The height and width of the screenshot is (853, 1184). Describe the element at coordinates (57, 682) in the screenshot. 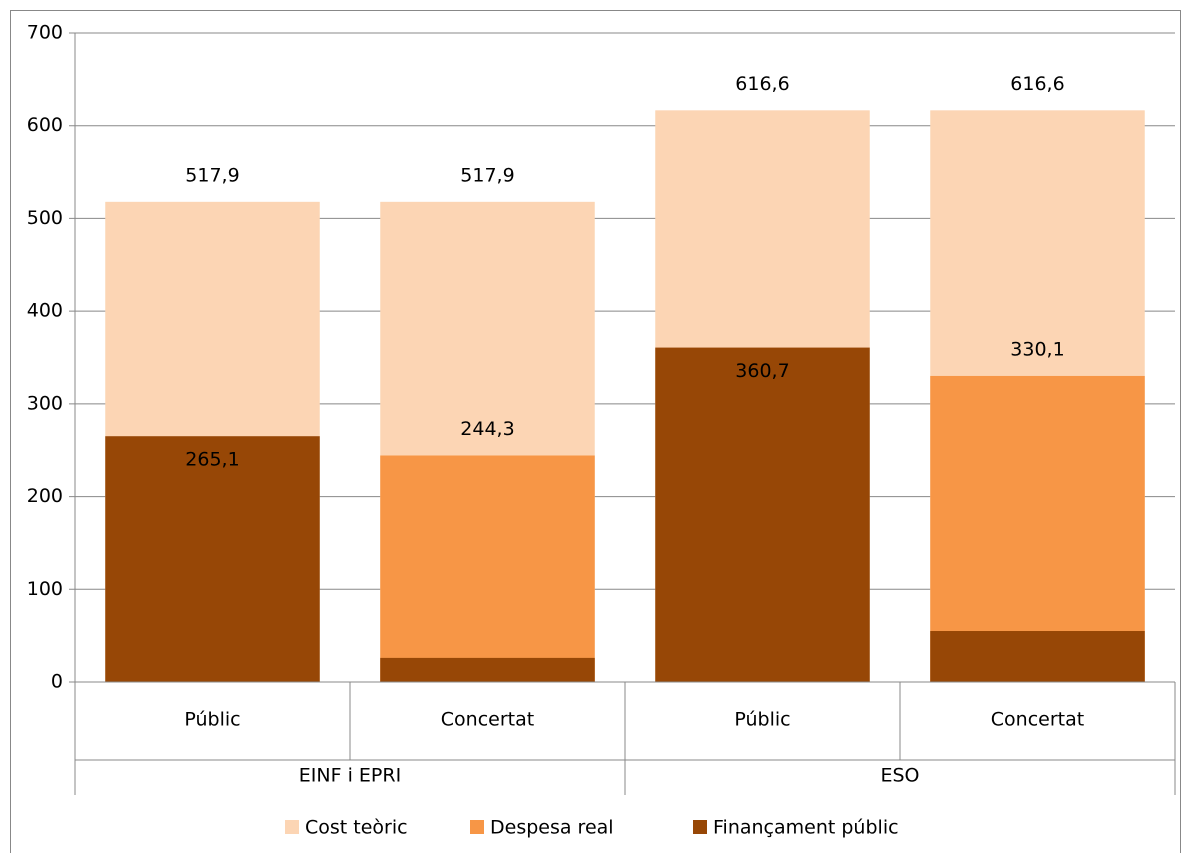

I see `y-tick-label: 0` at that location.